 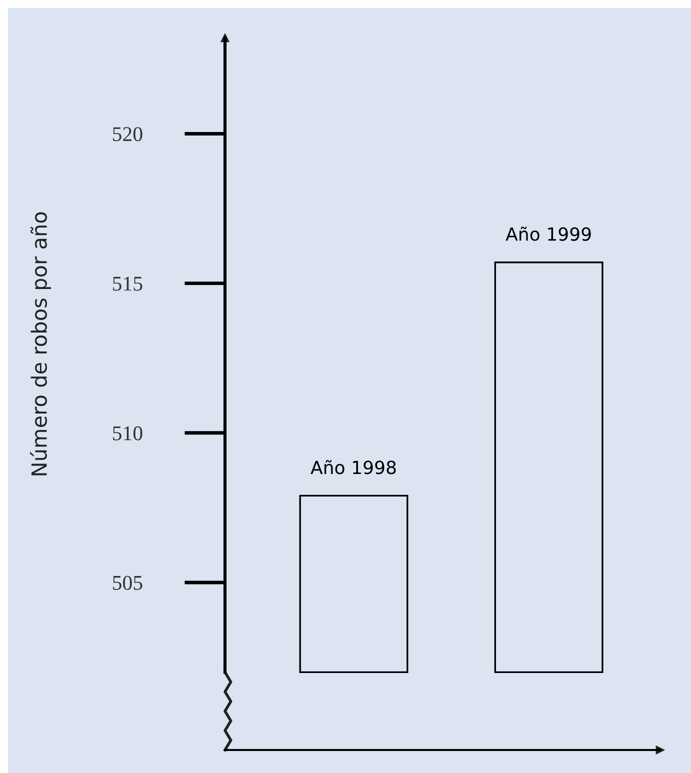 What do you see at coordinates (40, 344) in the screenshot?
I see `y-axis-title: Número de robos por año` at bounding box center [40, 344].